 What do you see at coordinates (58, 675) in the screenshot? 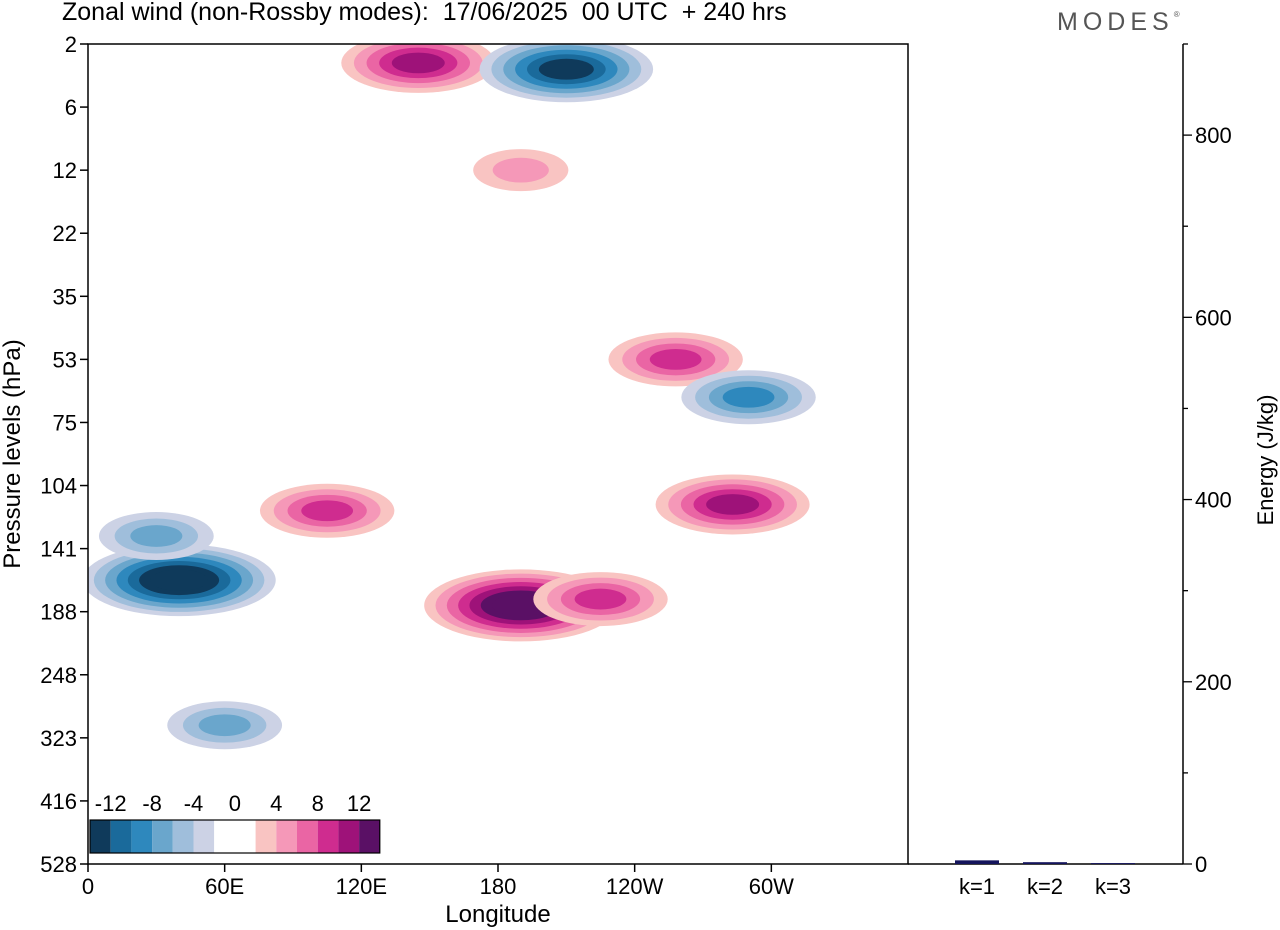
I see `y-tick-label: 248` at bounding box center [58, 675].